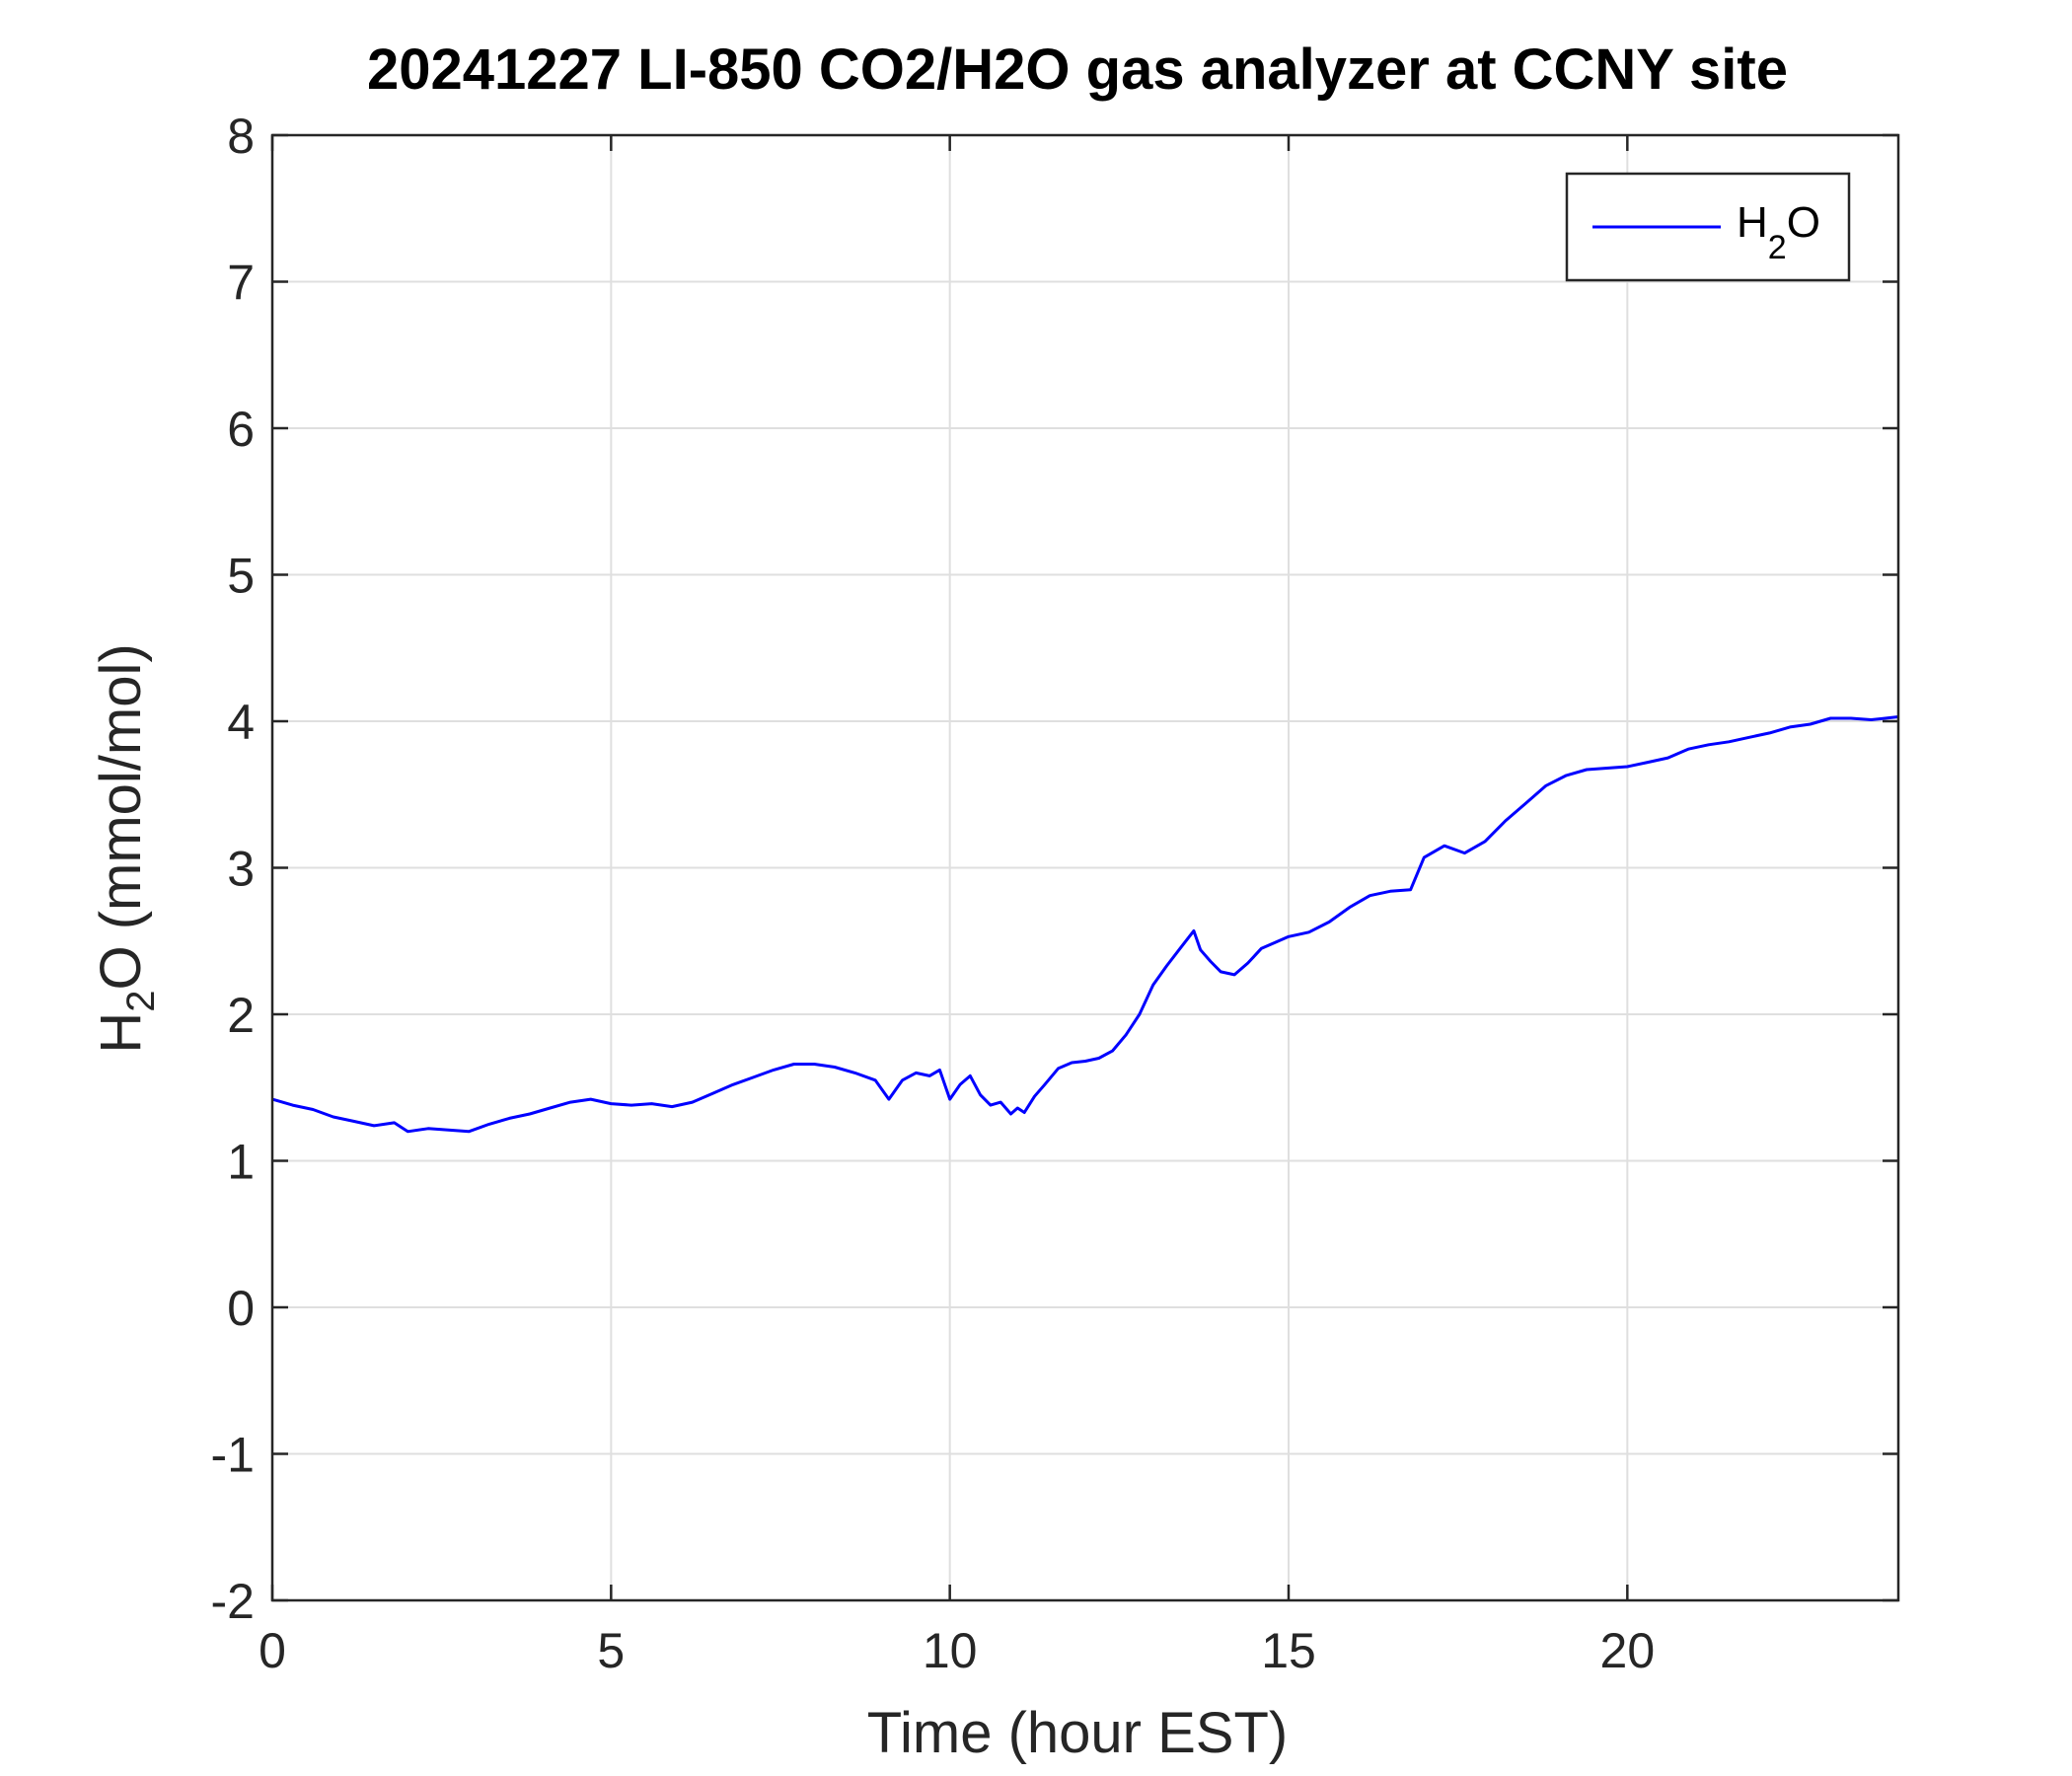  Describe the element at coordinates (611, 1651) in the screenshot. I see `x-tick-label: 5` at that location.